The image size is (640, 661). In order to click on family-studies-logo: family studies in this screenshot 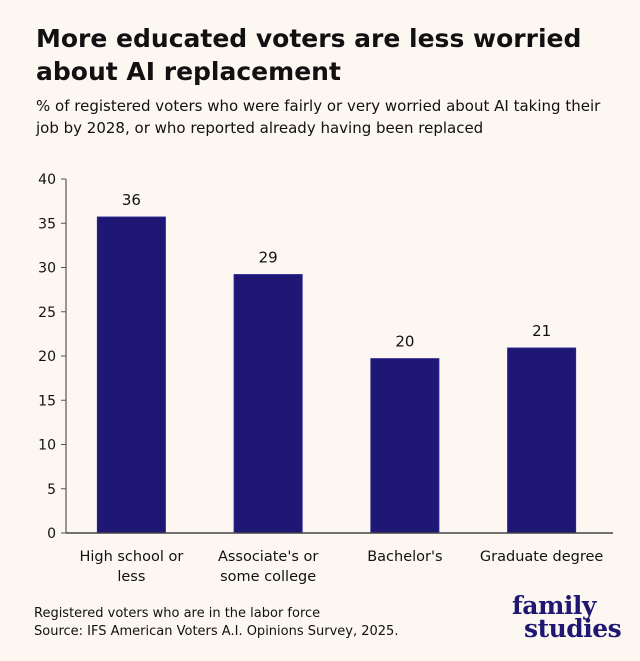, I will do `click(567, 617)`.